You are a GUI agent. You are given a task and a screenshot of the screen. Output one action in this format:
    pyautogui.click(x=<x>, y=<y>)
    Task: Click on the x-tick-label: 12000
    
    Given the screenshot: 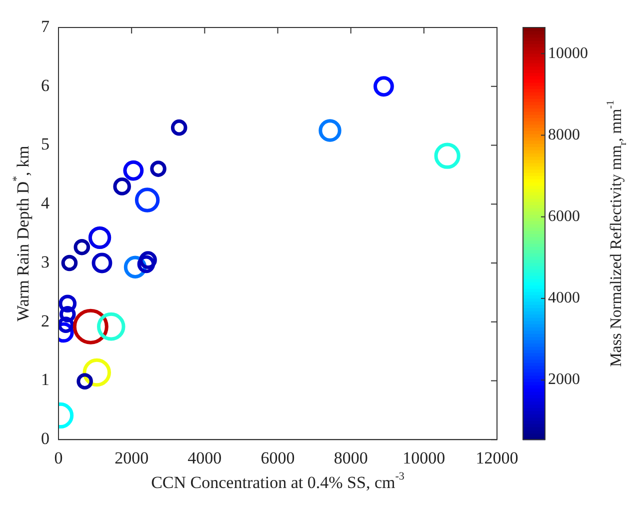 What is the action you would take?
    pyautogui.click(x=497, y=458)
    